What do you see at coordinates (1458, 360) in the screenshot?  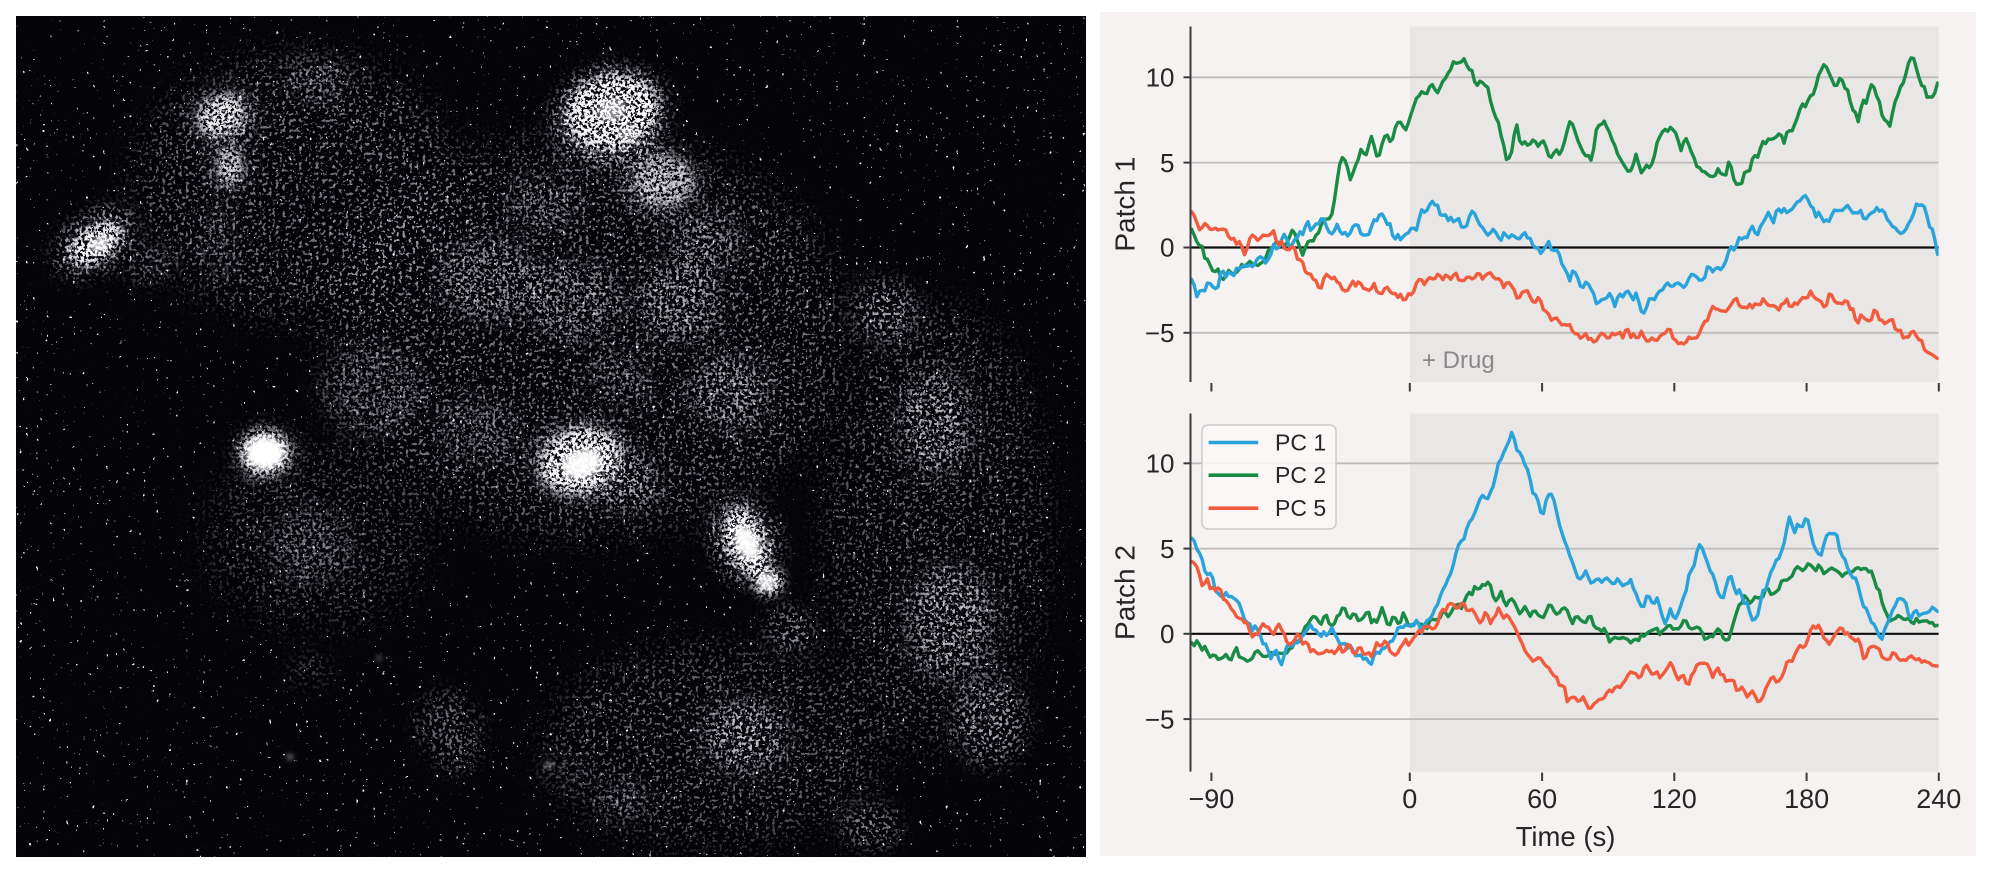 I see `svg-text: + Drug` at bounding box center [1458, 360].